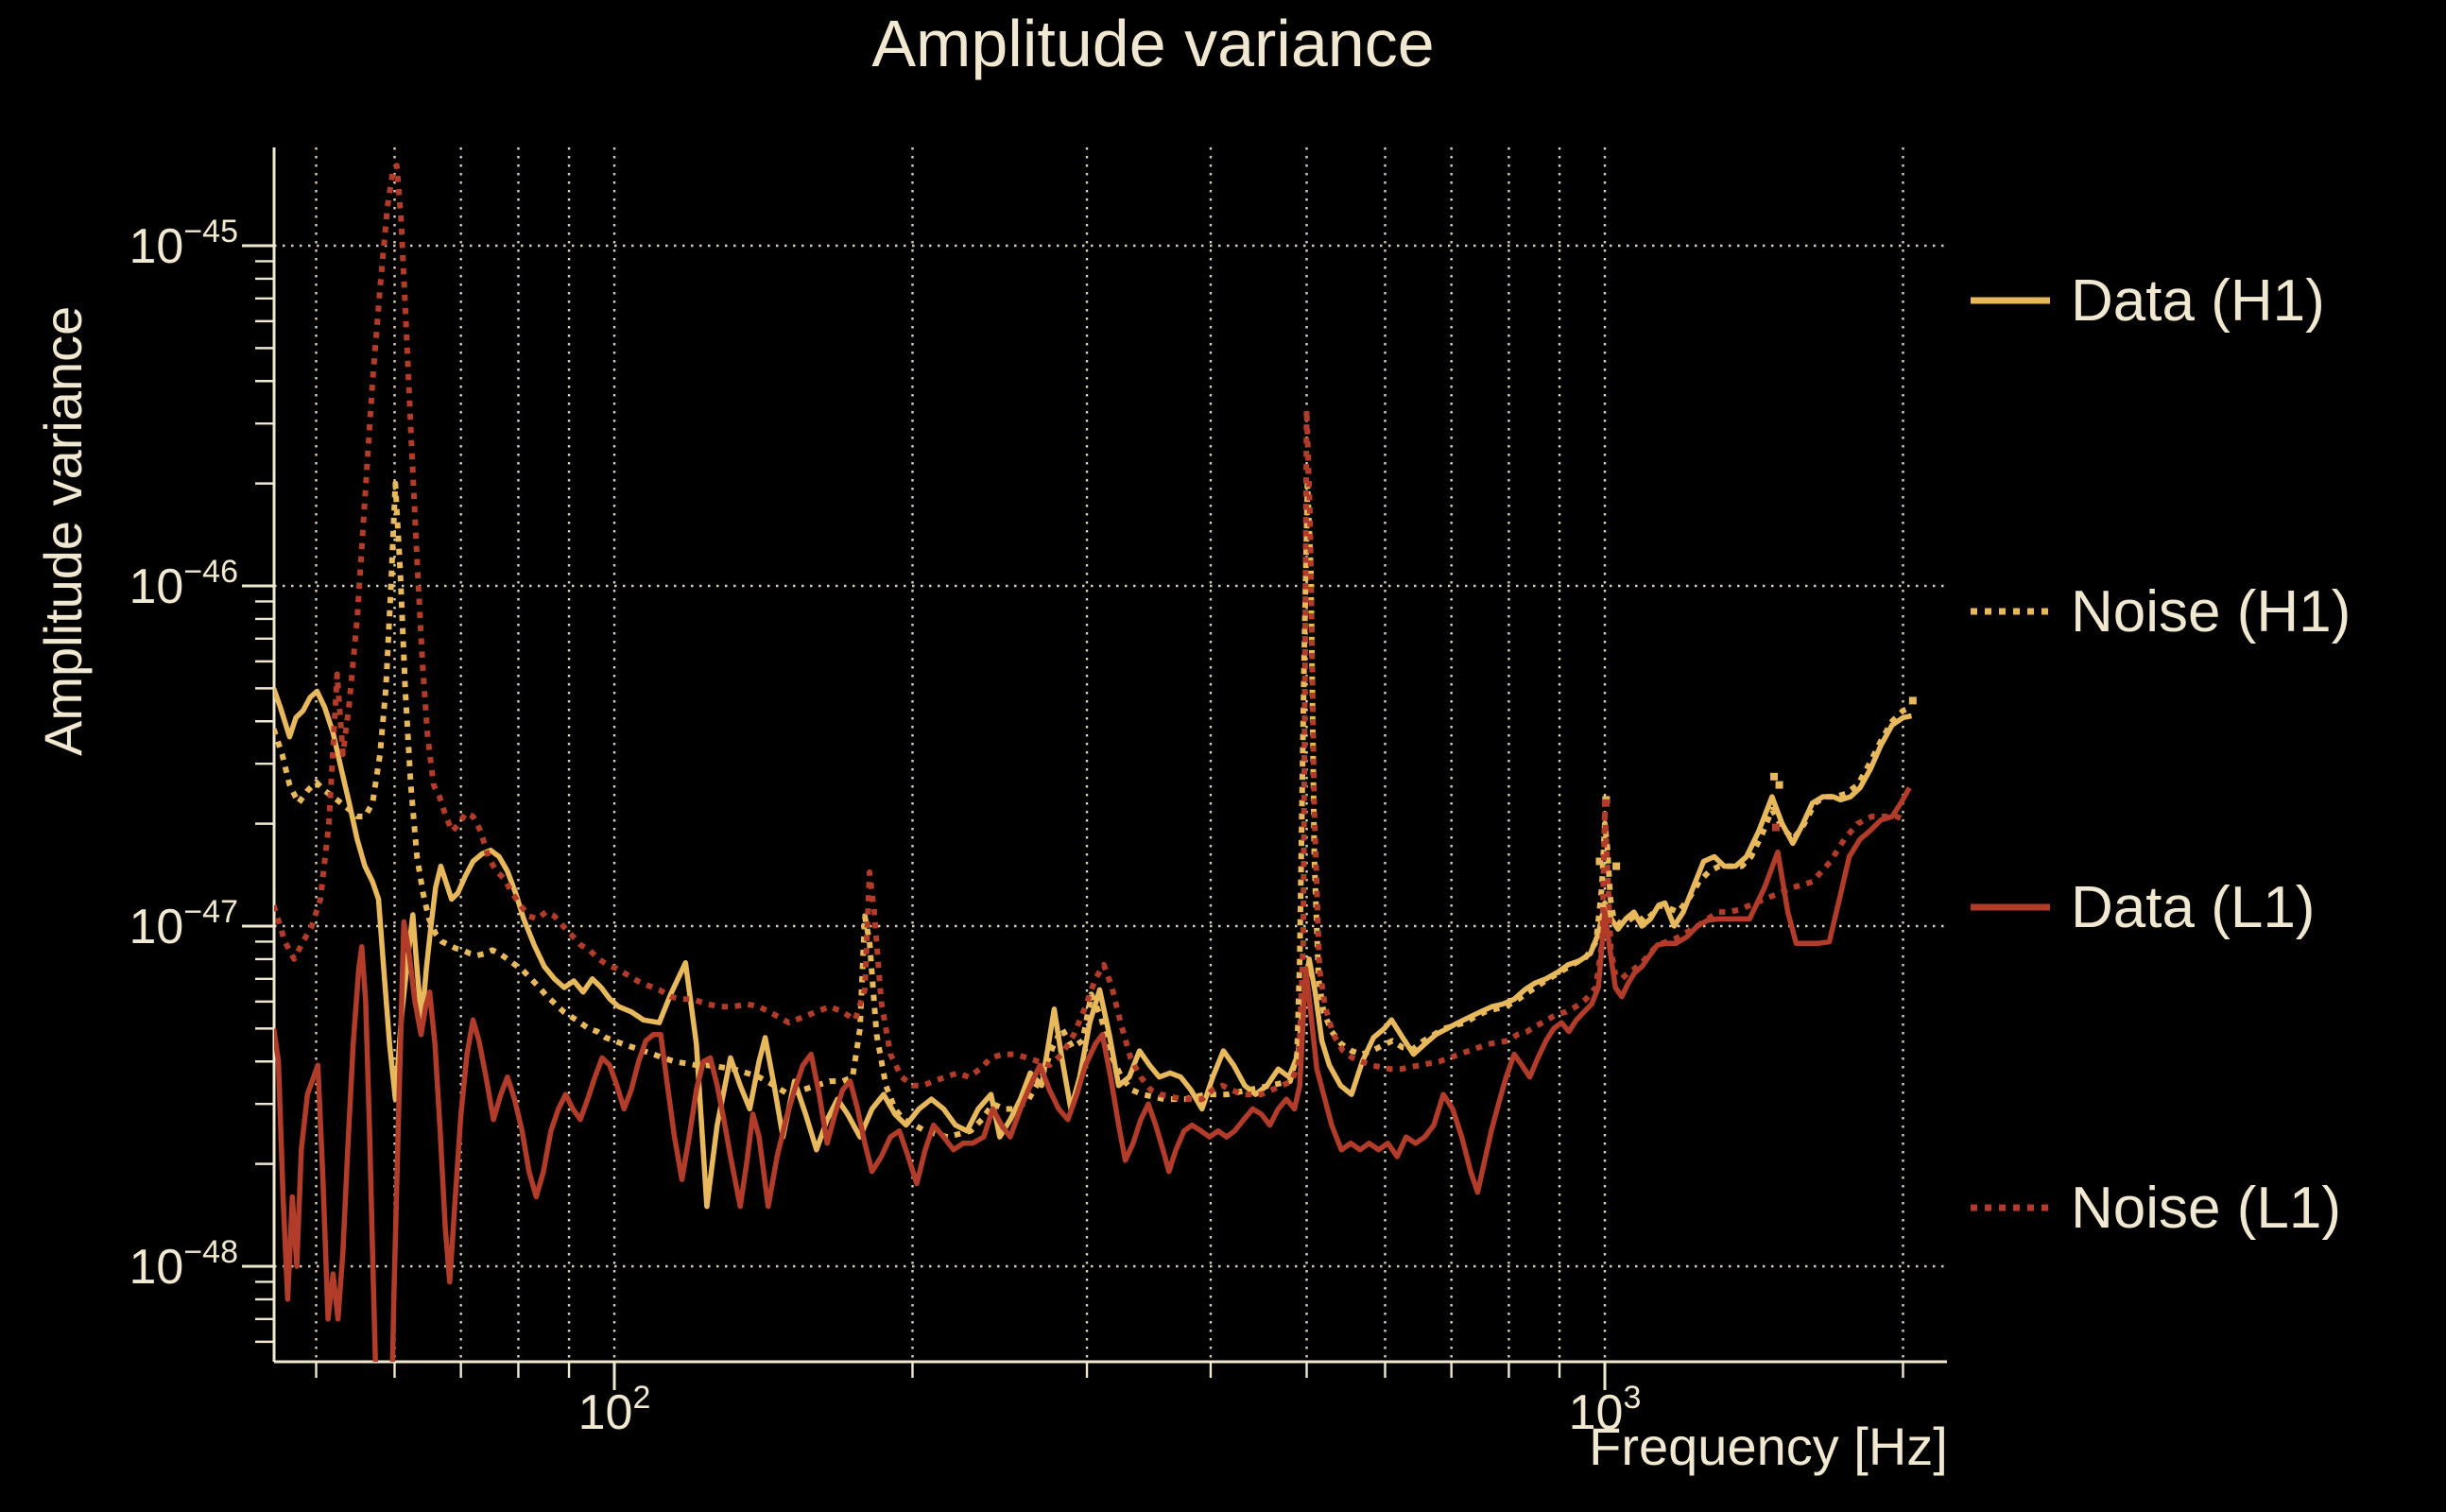  What do you see at coordinates (2193, 907) in the screenshot?
I see `legend-label-data-l1: Data (L1)` at bounding box center [2193, 907].